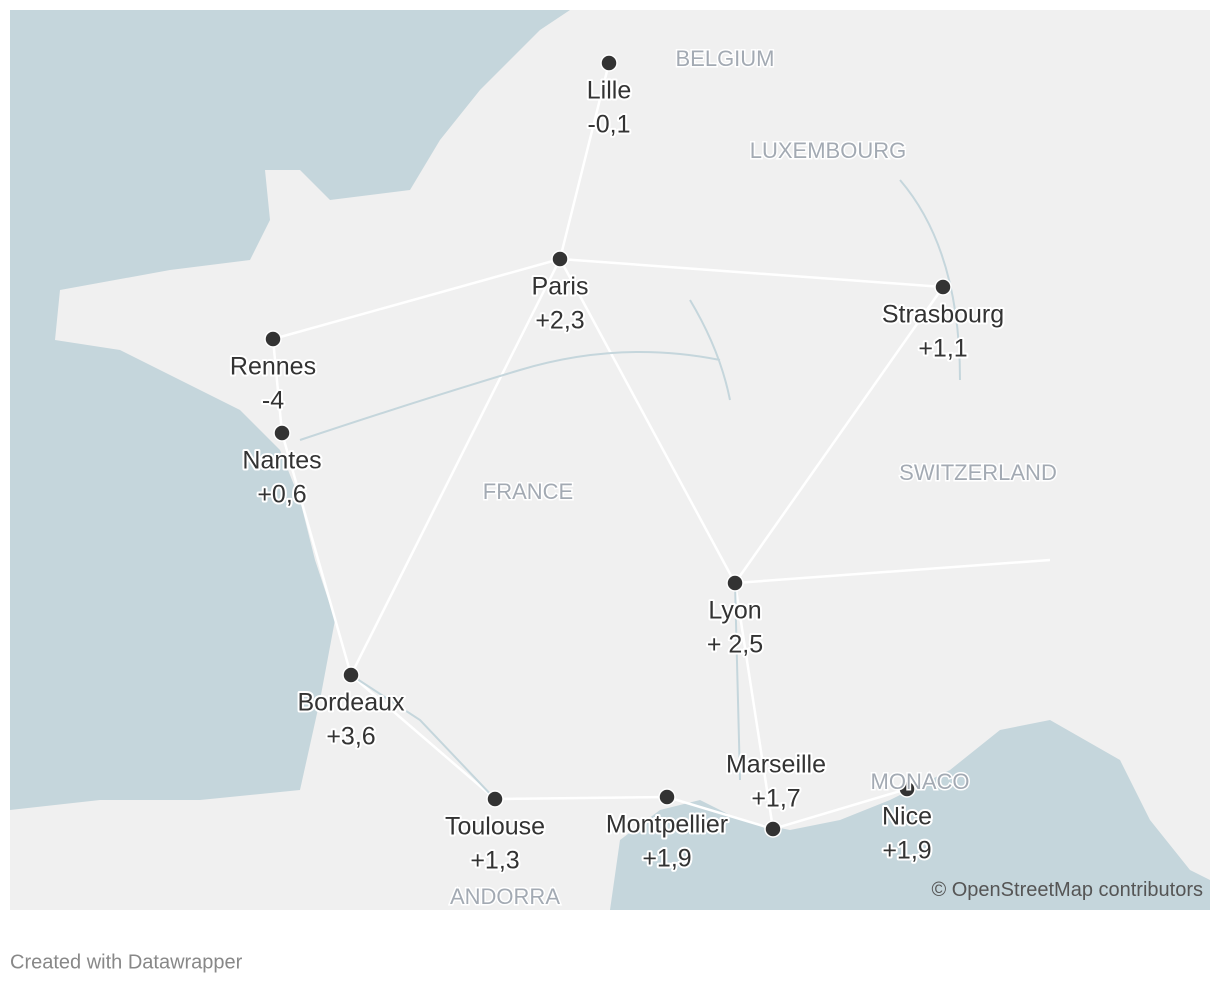  I want to click on city-name: Montpellier, so click(667, 825).